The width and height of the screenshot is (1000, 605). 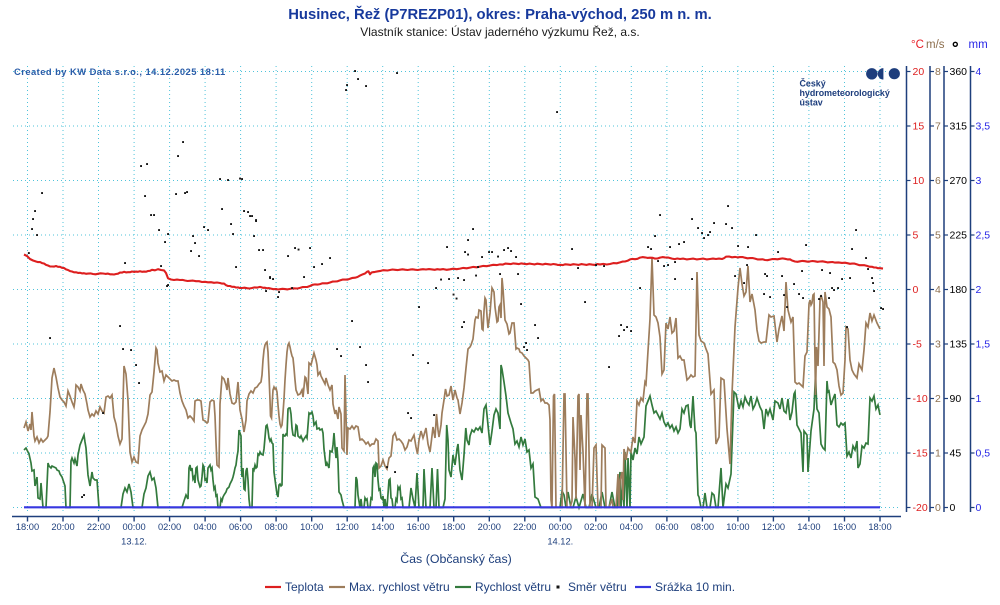 What do you see at coordinates (456, 558) in the screenshot?
I see `svg-text: Čas (Občanský čas)` at bounding box center [456, 558].